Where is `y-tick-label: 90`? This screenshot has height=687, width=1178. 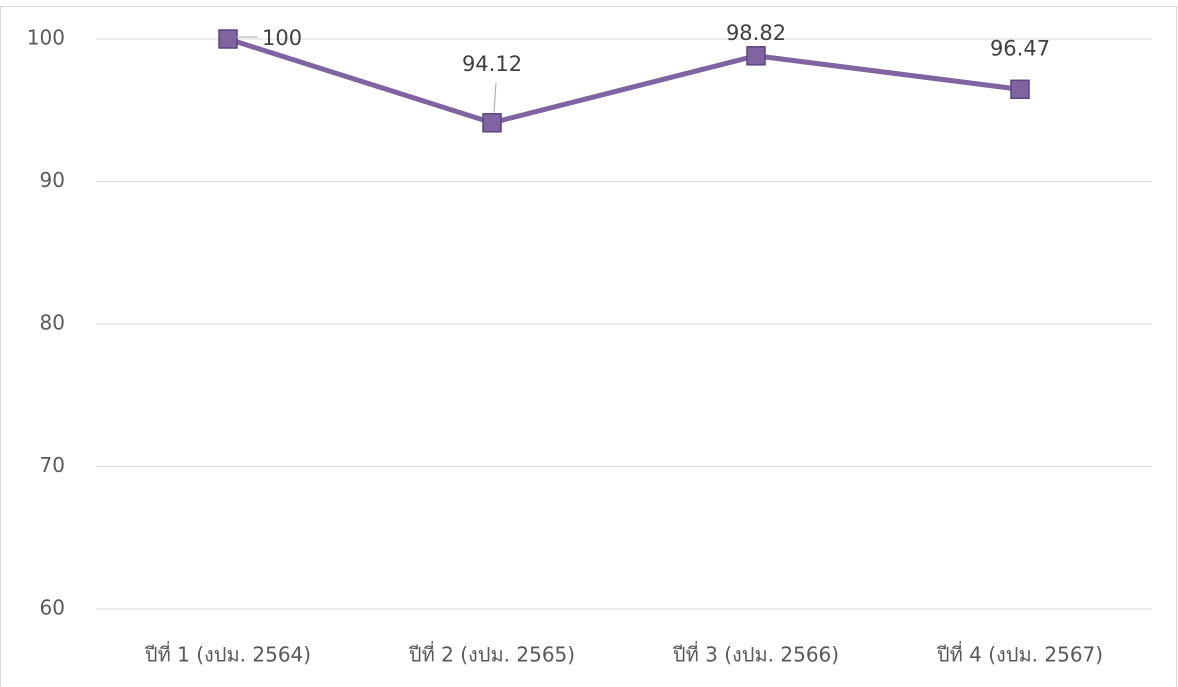 y-tick-label: 90 is located at coordinates (52, 180).